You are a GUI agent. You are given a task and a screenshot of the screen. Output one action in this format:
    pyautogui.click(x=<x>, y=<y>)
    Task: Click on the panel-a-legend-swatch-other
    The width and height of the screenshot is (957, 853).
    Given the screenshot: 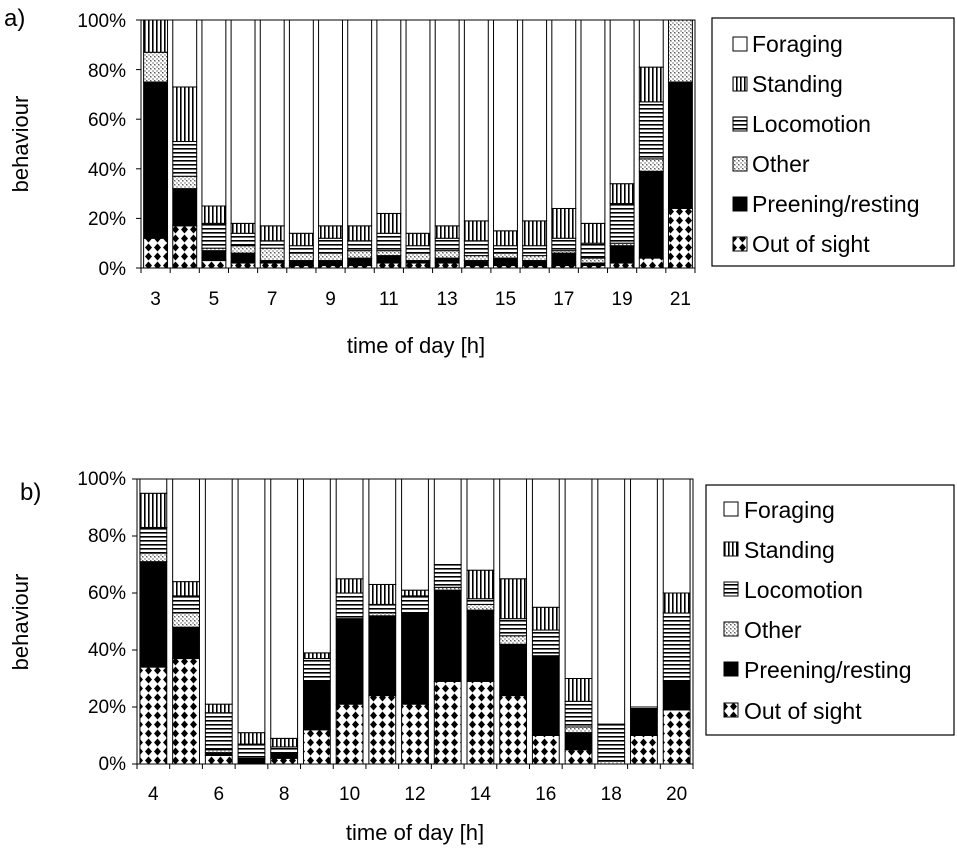 What is the action you would take?
    pyautogui.click(x=740, y=164)
    